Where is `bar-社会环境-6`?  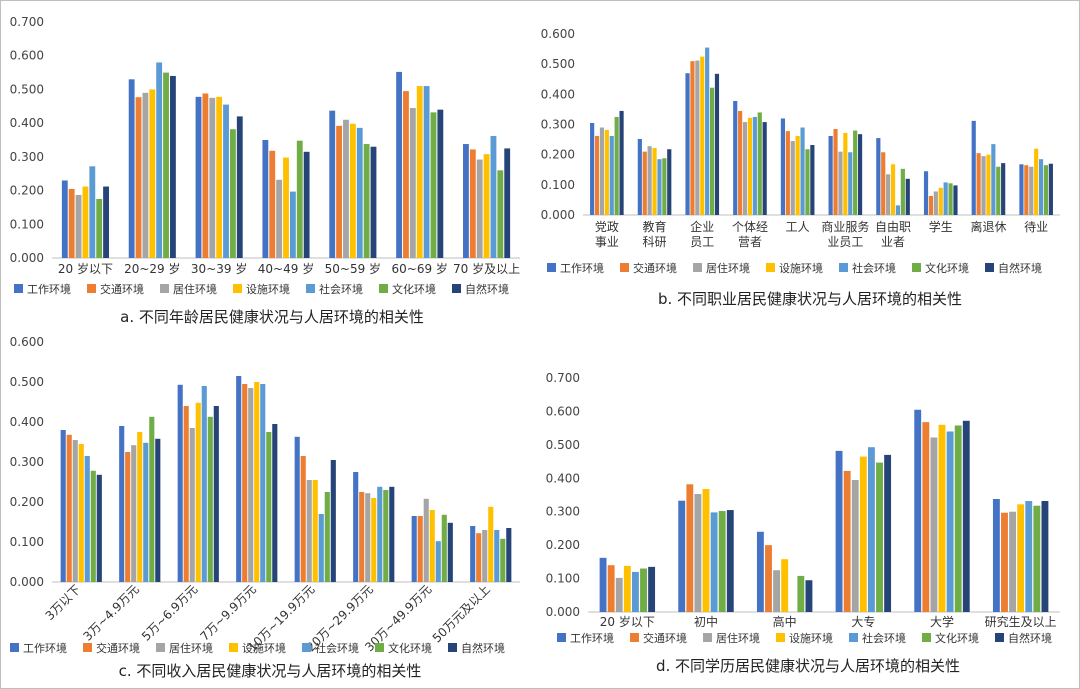 bar-社会环境-6 is located at coordinates (438, 561).